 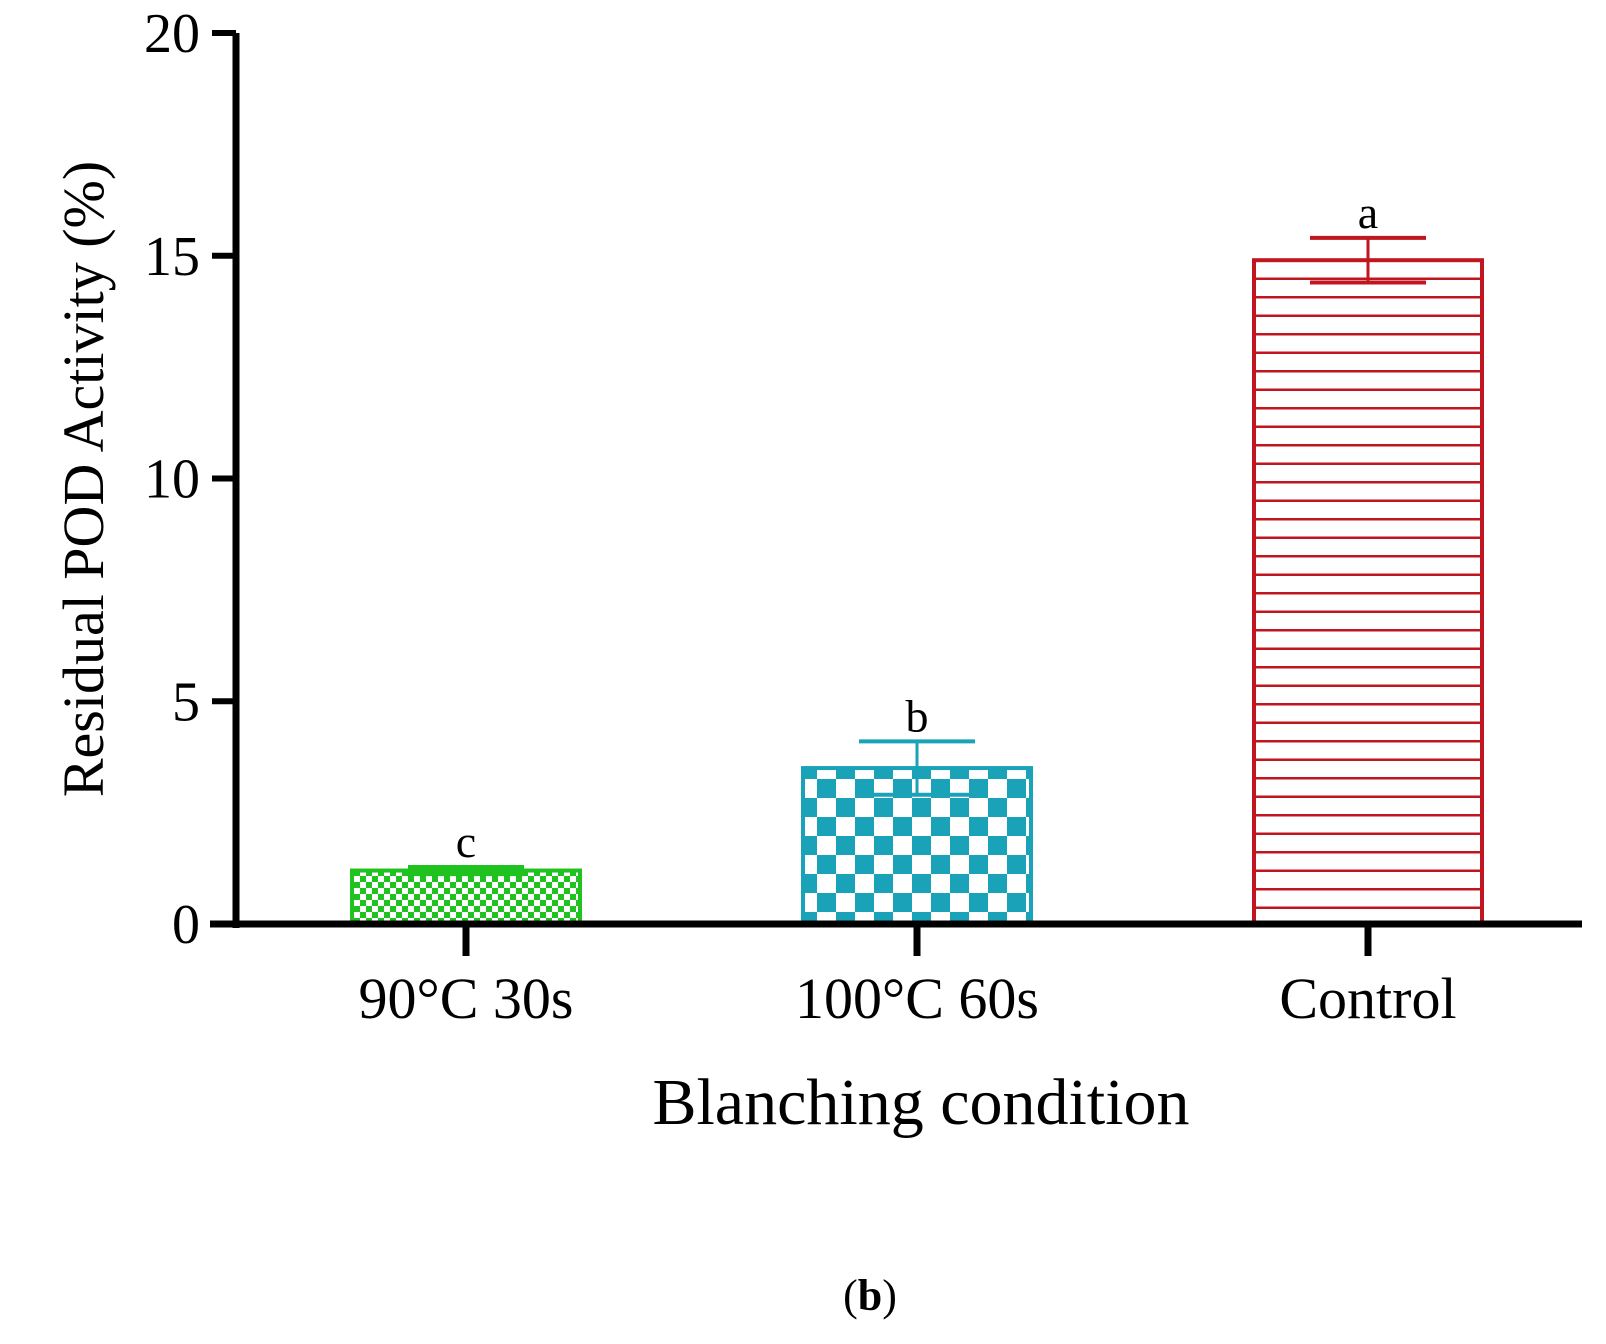 I want to click on panel-label-letter: b, so click(x=870, y=1295).